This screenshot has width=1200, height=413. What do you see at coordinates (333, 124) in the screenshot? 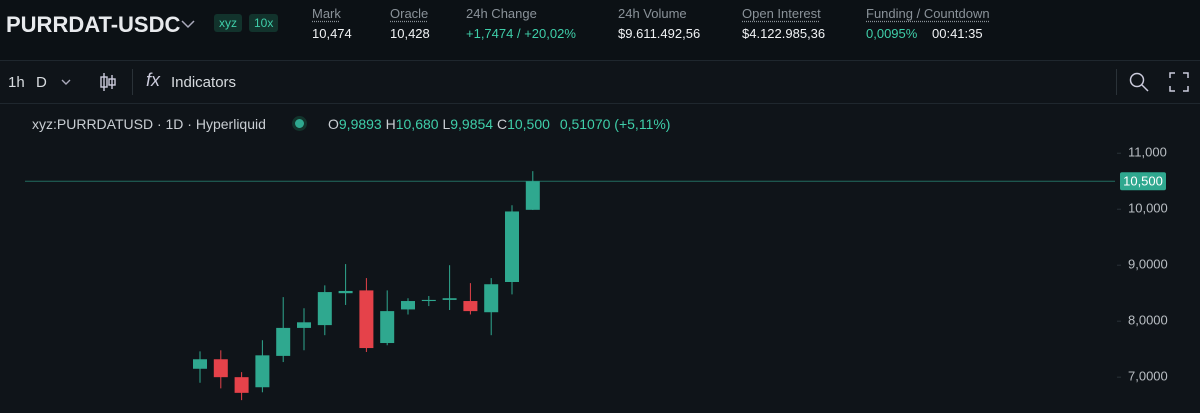
I see `o-label: O` at bounding box center [333, 124].